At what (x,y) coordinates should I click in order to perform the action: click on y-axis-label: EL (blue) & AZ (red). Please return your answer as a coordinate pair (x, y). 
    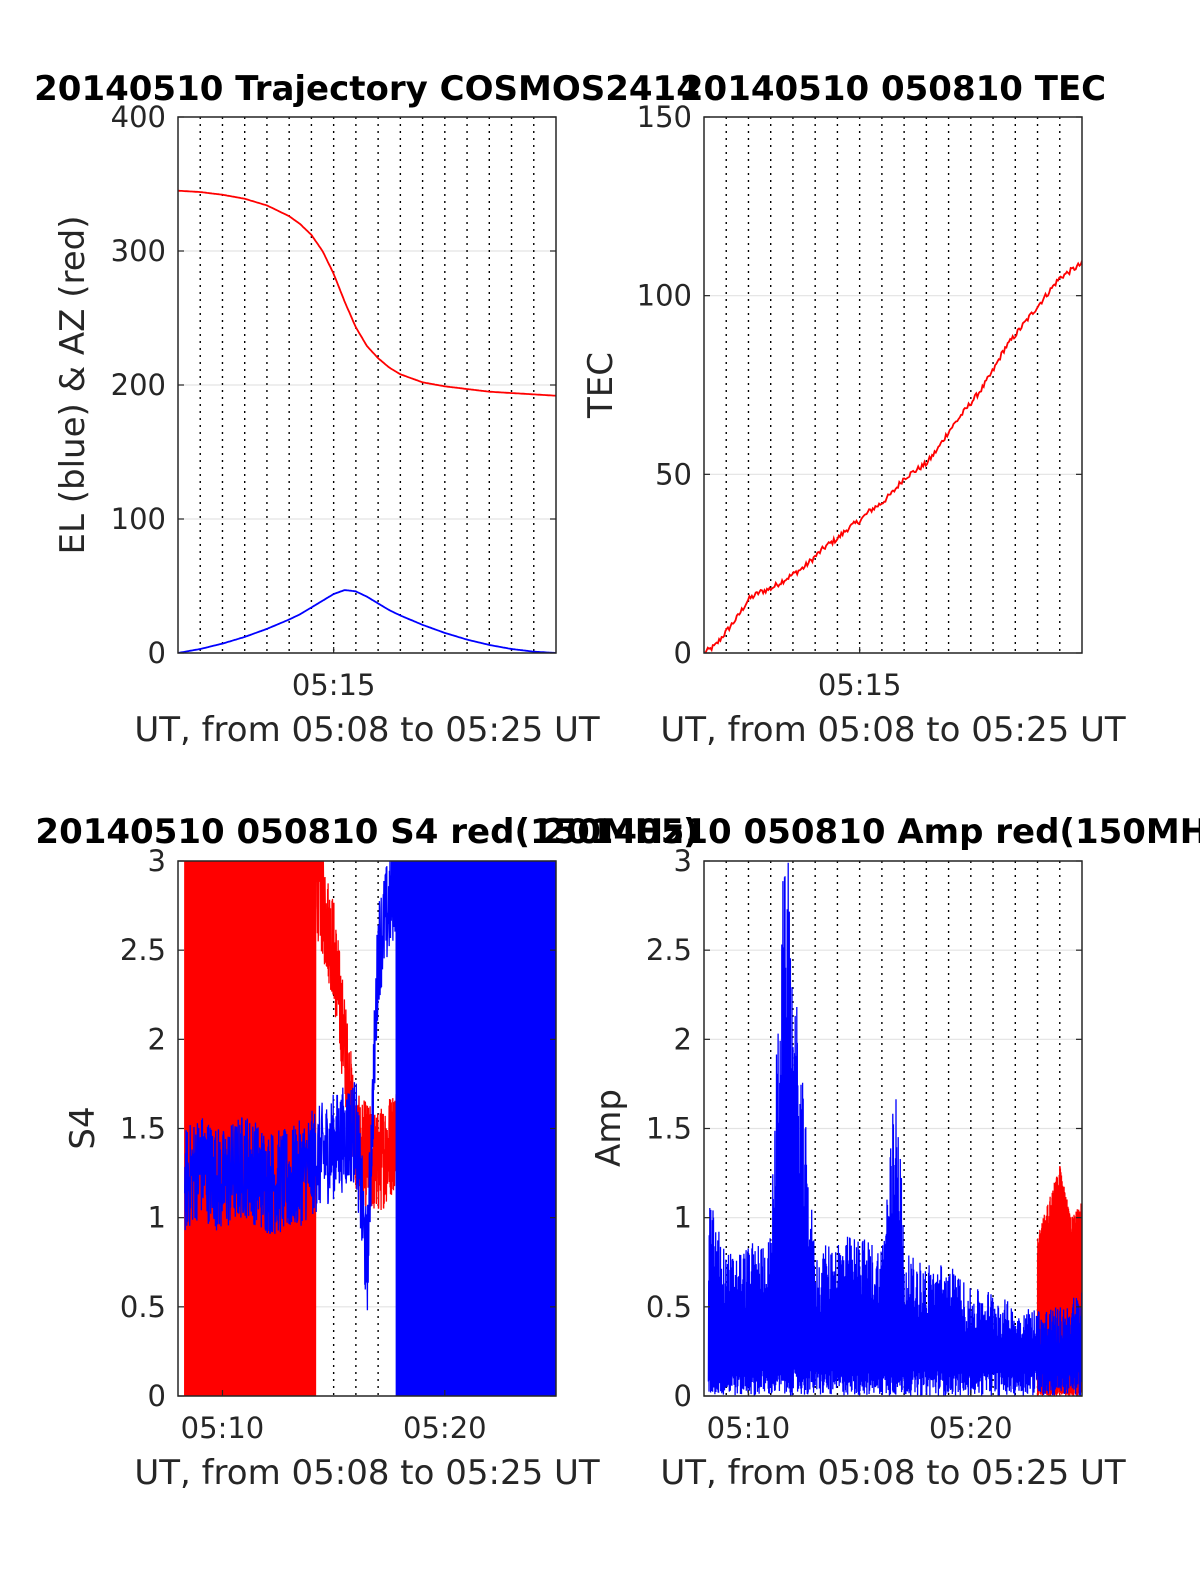
    Looking at the image, I should click on (73, 384).